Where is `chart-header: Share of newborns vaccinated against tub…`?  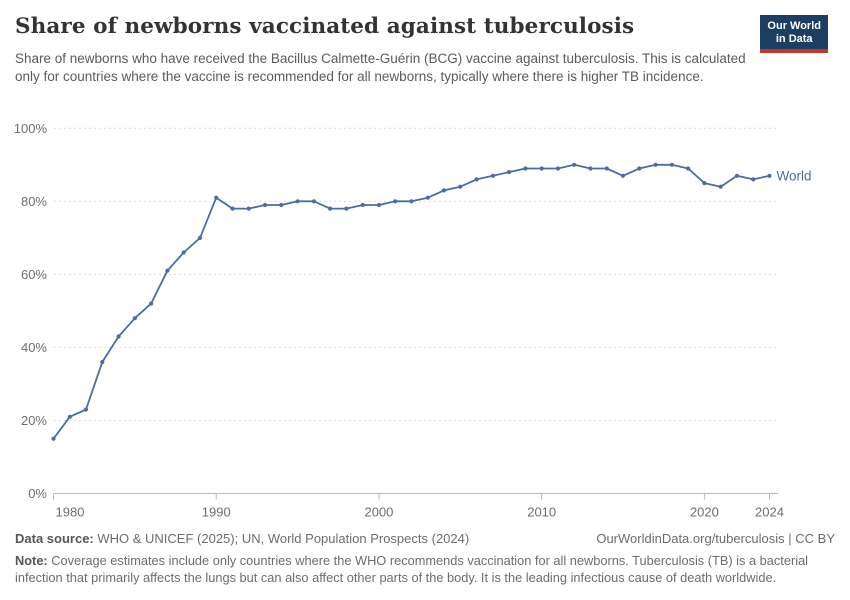
chart-header: Share of newborns vaccinated against tub… is located at coordinates (425, 50).